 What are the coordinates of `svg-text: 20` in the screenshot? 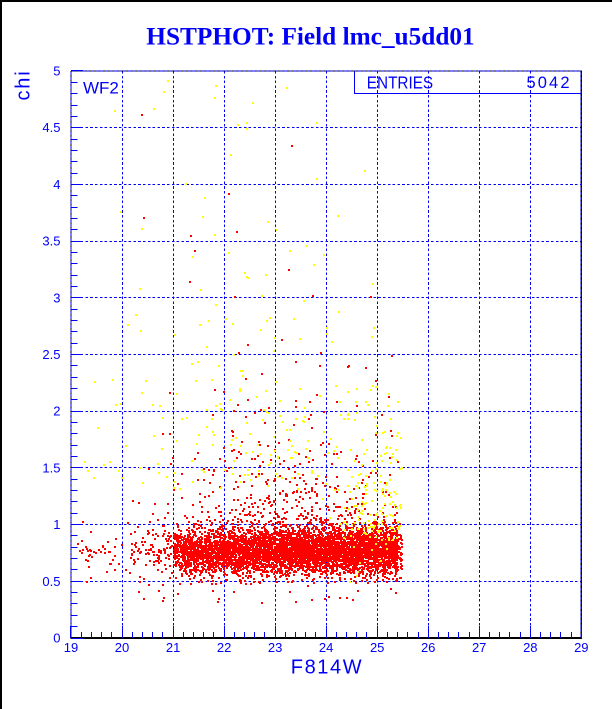 It's located at (122, 647).